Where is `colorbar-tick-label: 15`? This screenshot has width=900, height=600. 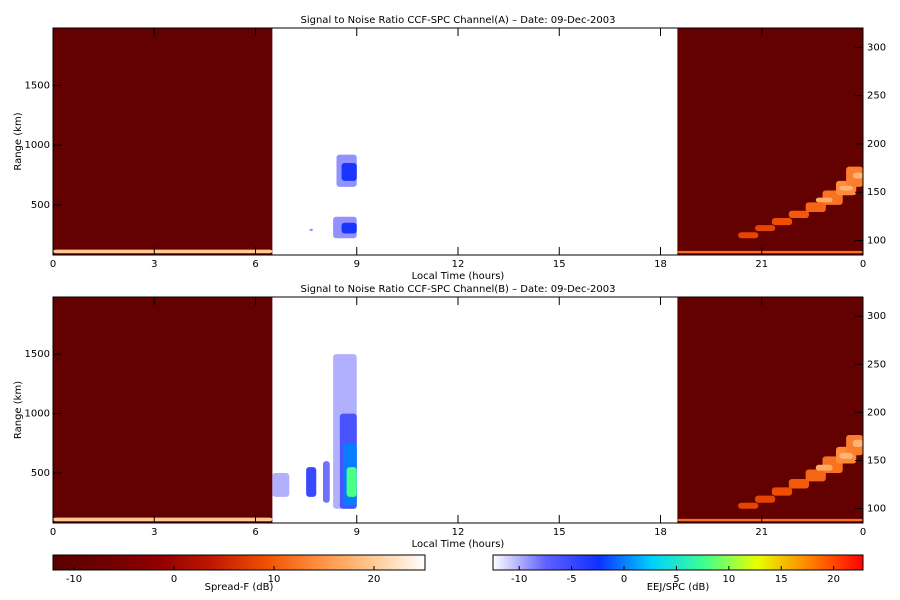 colorbar-tick-label: 15 is located at coordinates (781, 579).